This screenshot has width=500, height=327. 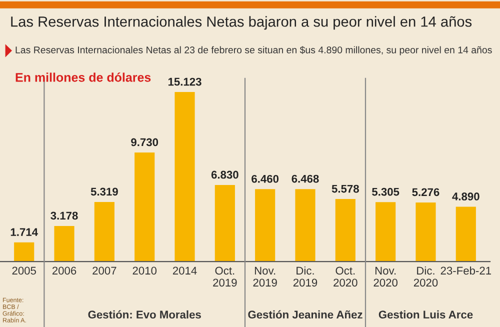 I want to click on data-label: 9.730, so click(x=144, y=142).